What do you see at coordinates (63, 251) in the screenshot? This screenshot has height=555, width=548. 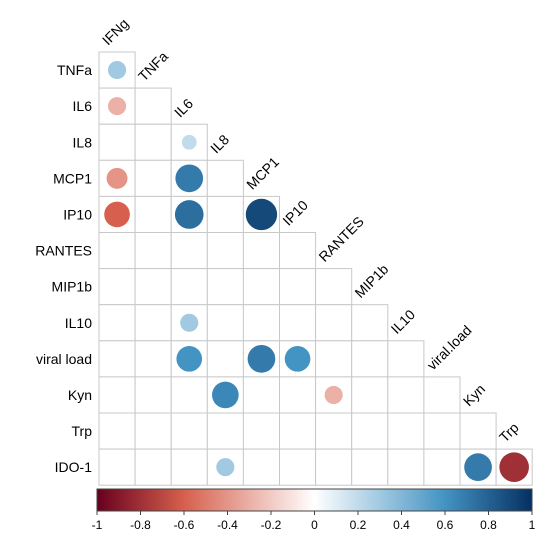 I see `row-label-rantes: RANTES` at bounding box center [63, 251].